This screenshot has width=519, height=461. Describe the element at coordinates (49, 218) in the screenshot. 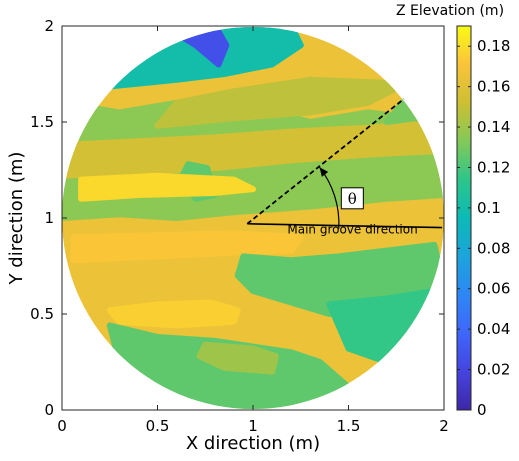

I see `y-tick-label: 1` at that location.